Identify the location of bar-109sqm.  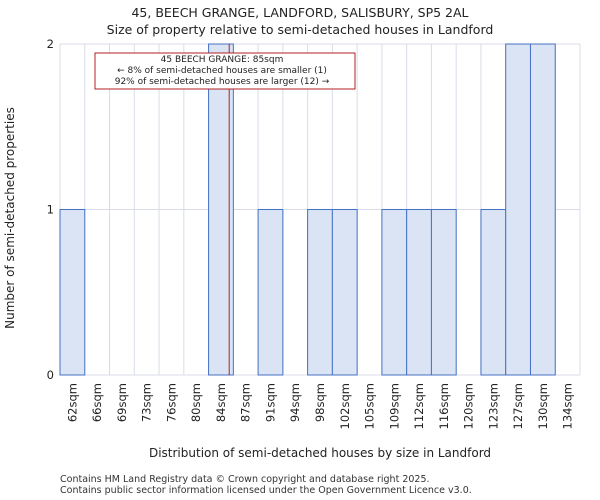
(394, 292).